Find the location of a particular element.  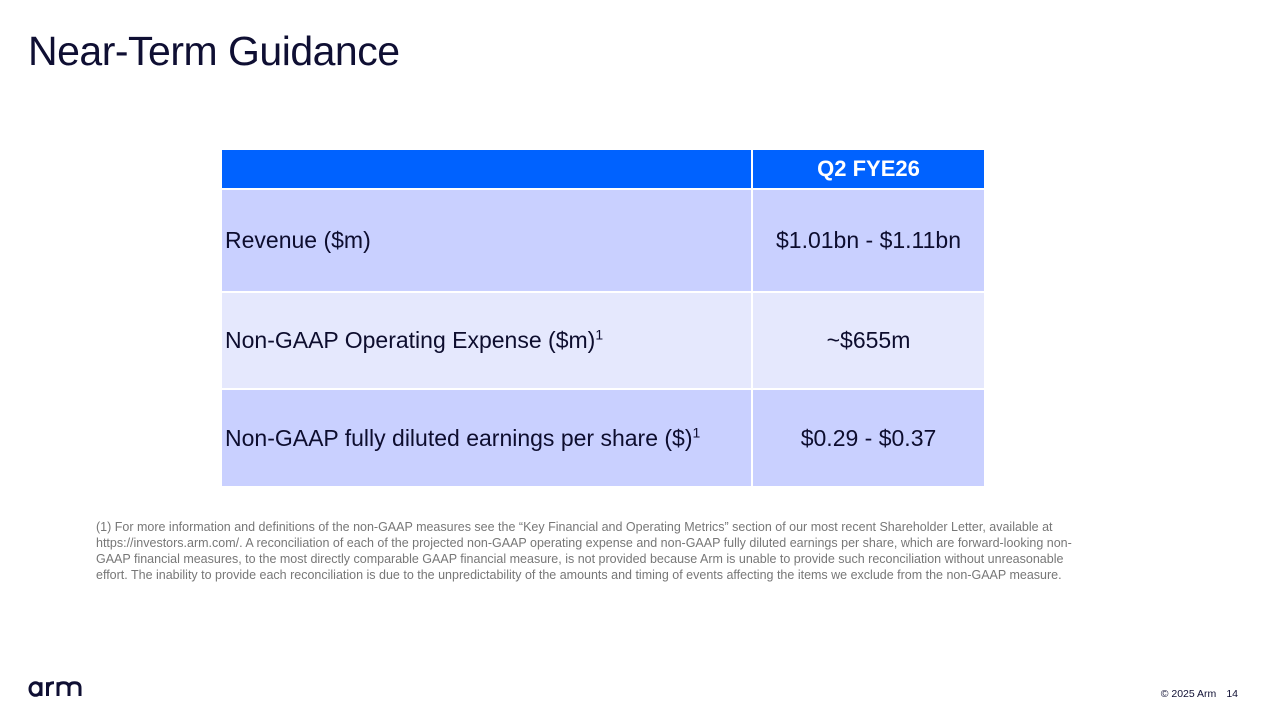

row-value-eps: $0.29 - $0.37 is located at coordinates (868, 438).